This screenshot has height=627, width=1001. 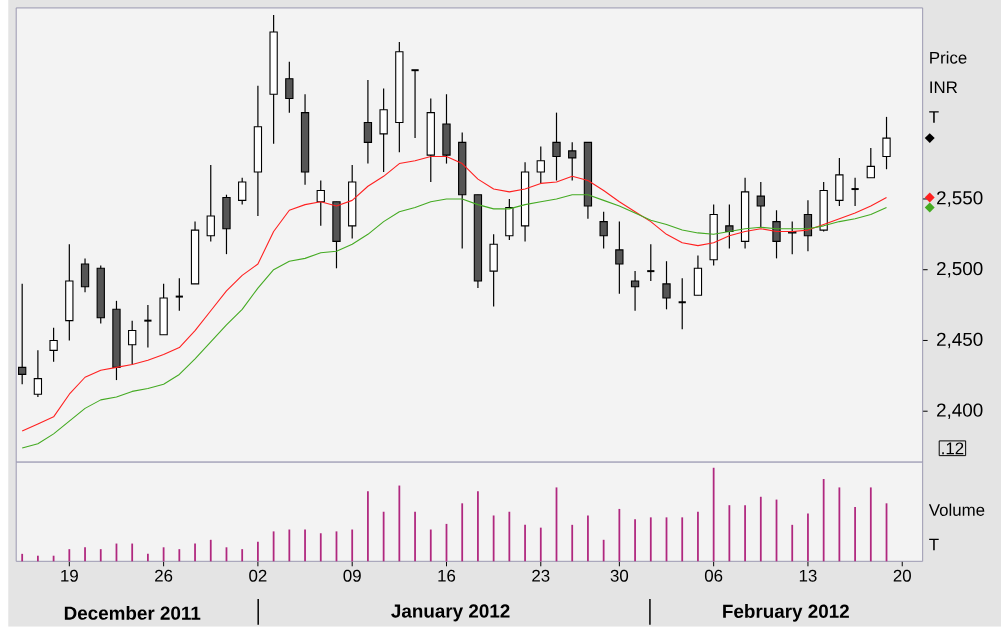 What do you see at coordinates (953, 448) in the screenshot?
I see `text: .12` at bounding box center [953, 448].